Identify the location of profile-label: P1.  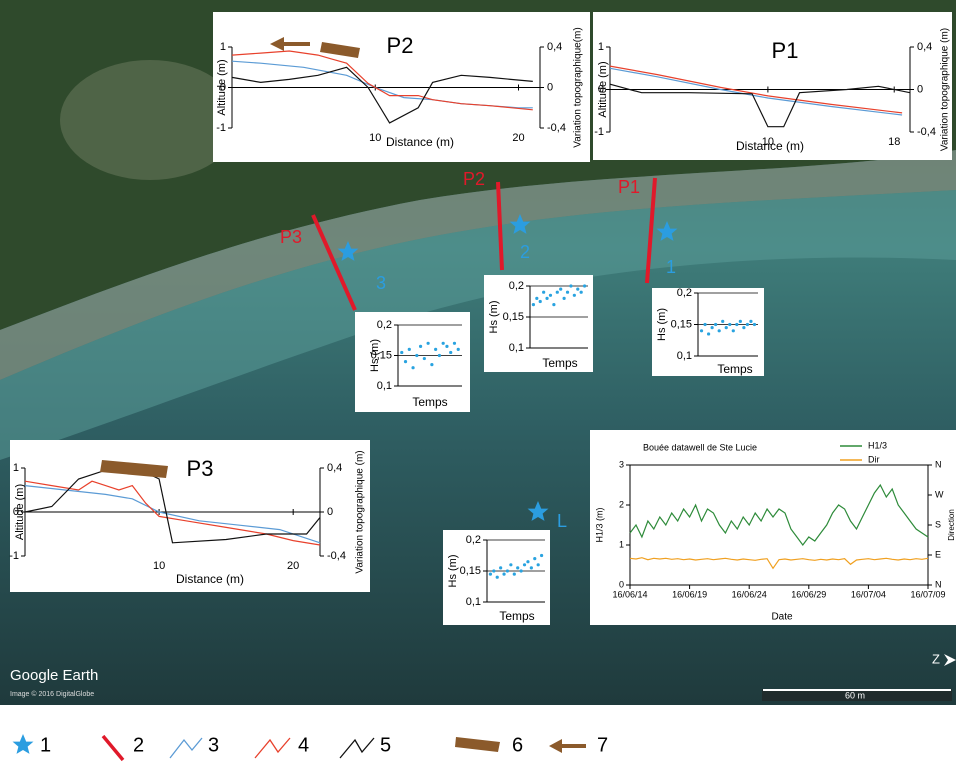
(629, 187).